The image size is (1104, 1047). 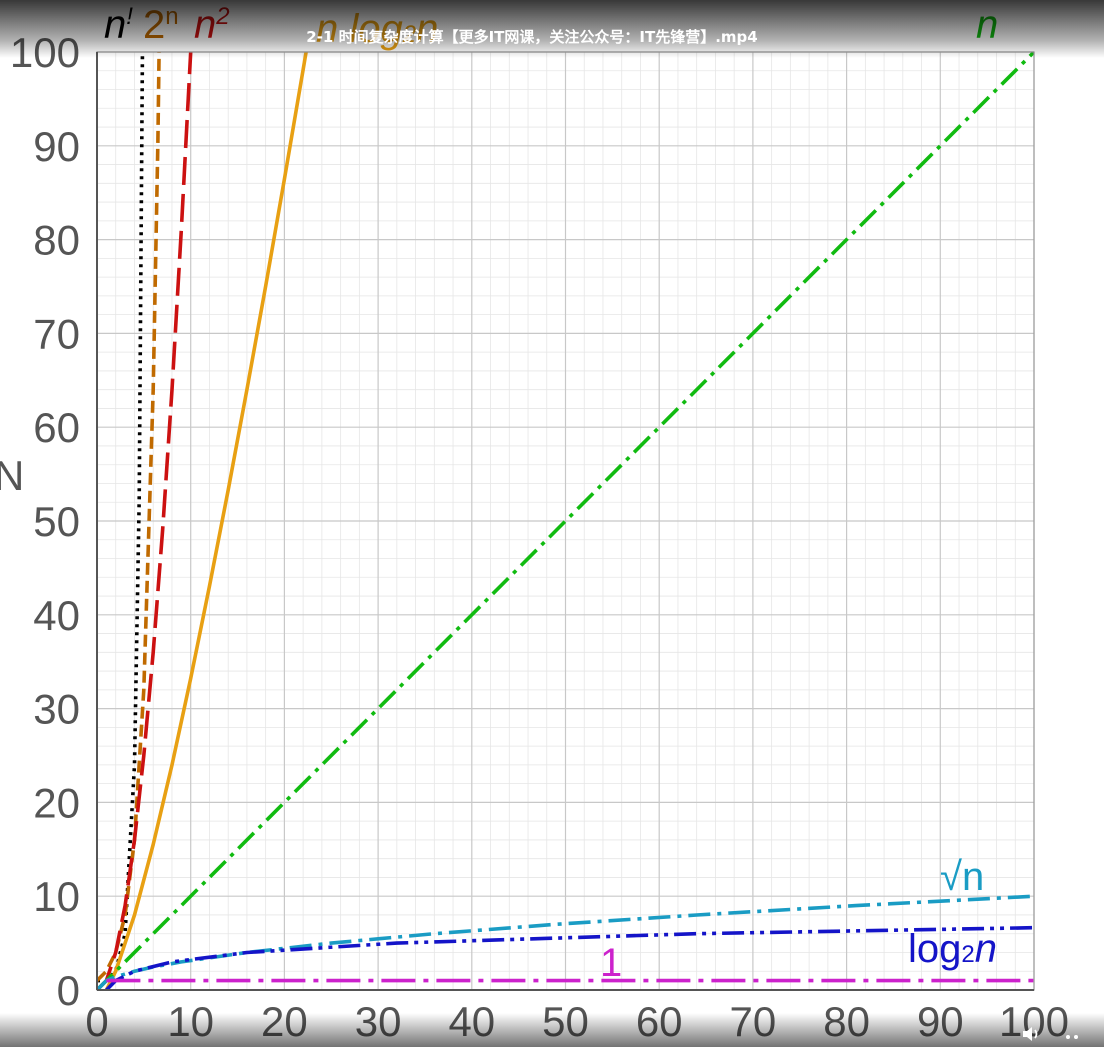 I want to click on y-tick-label: 0, so click(x=68, y=990).